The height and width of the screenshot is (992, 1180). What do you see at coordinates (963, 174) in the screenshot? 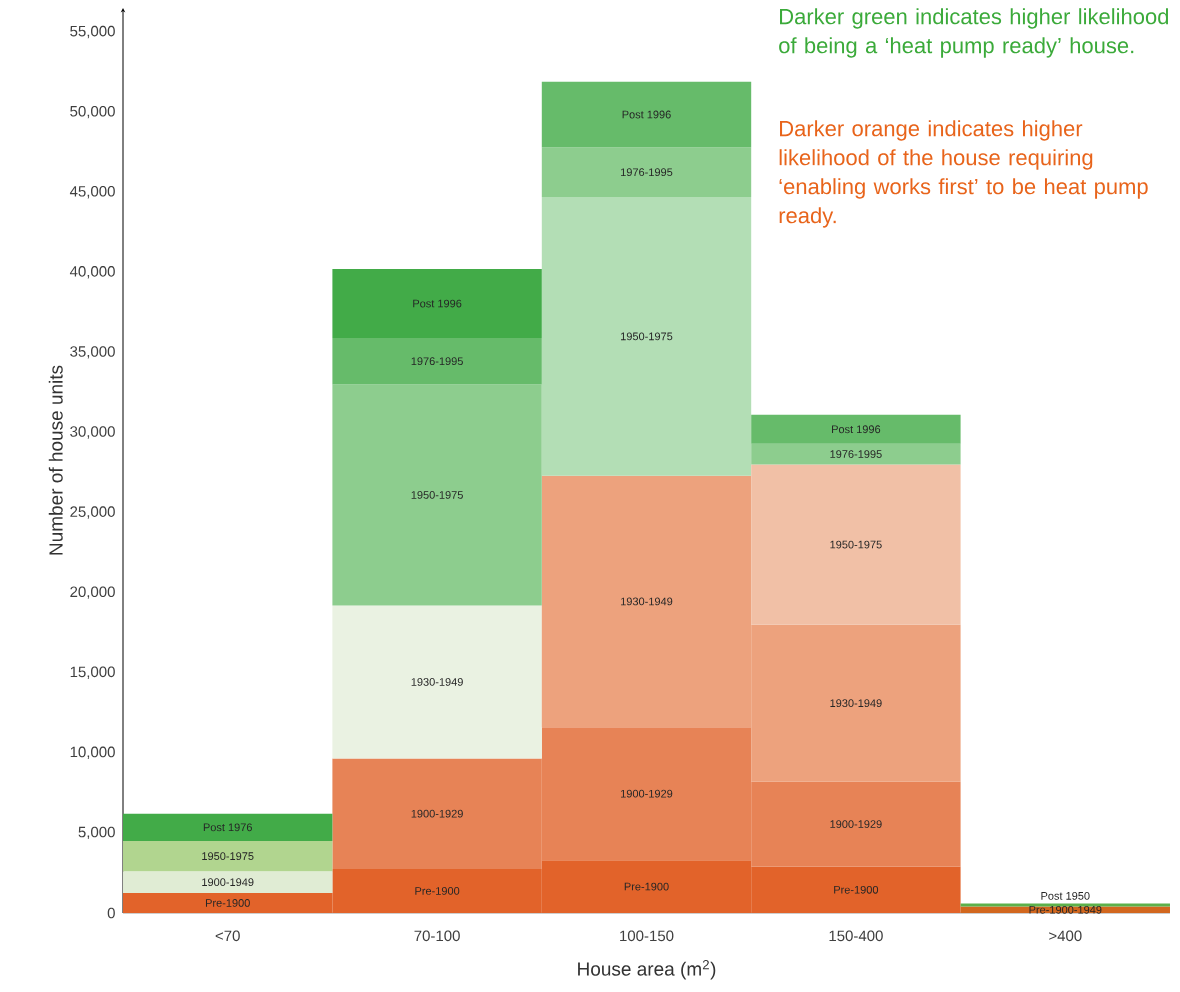
I see `annotation: Darker orange indicates higher likelihood of the house requiring ‘enabling works first’ to be heat pump ready.` at bounding box center [963, 174].